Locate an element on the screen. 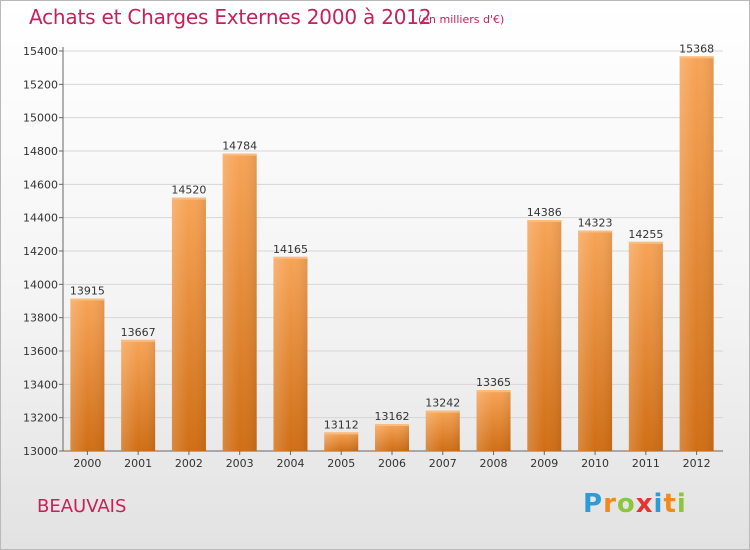 The width and height of the screenshot is (750, 550). x-tick-label: 2007 is located at coordinates (443, 463).